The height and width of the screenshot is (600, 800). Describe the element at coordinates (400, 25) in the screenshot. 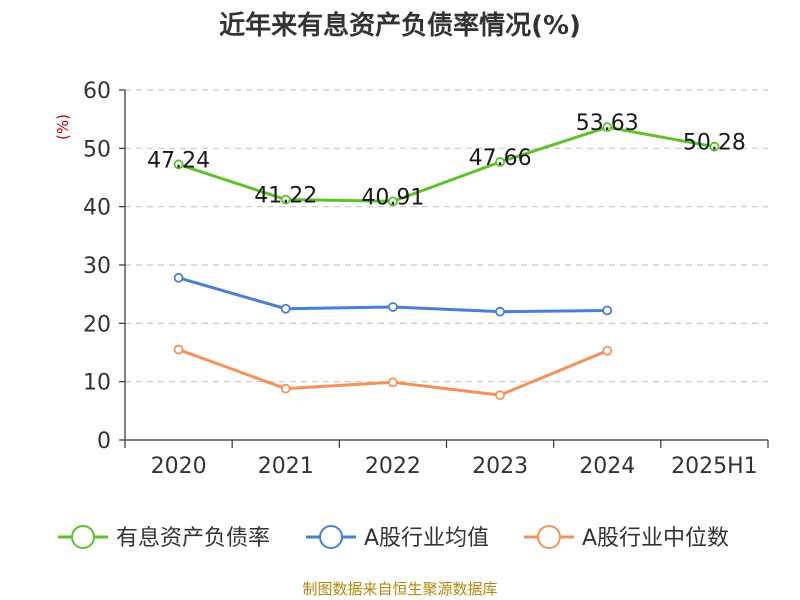

I see `chart-title: 近年来有息资产负债率情况(%)` at that location.